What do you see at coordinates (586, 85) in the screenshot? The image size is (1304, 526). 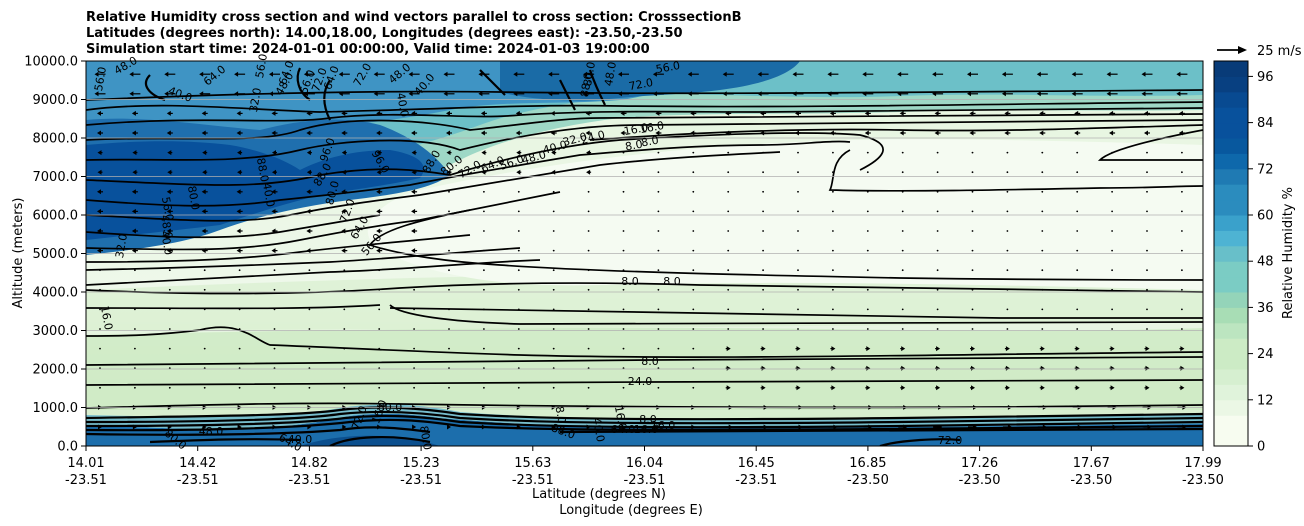 I see `contour-label: 88.0` at bounding box center [586, 85].